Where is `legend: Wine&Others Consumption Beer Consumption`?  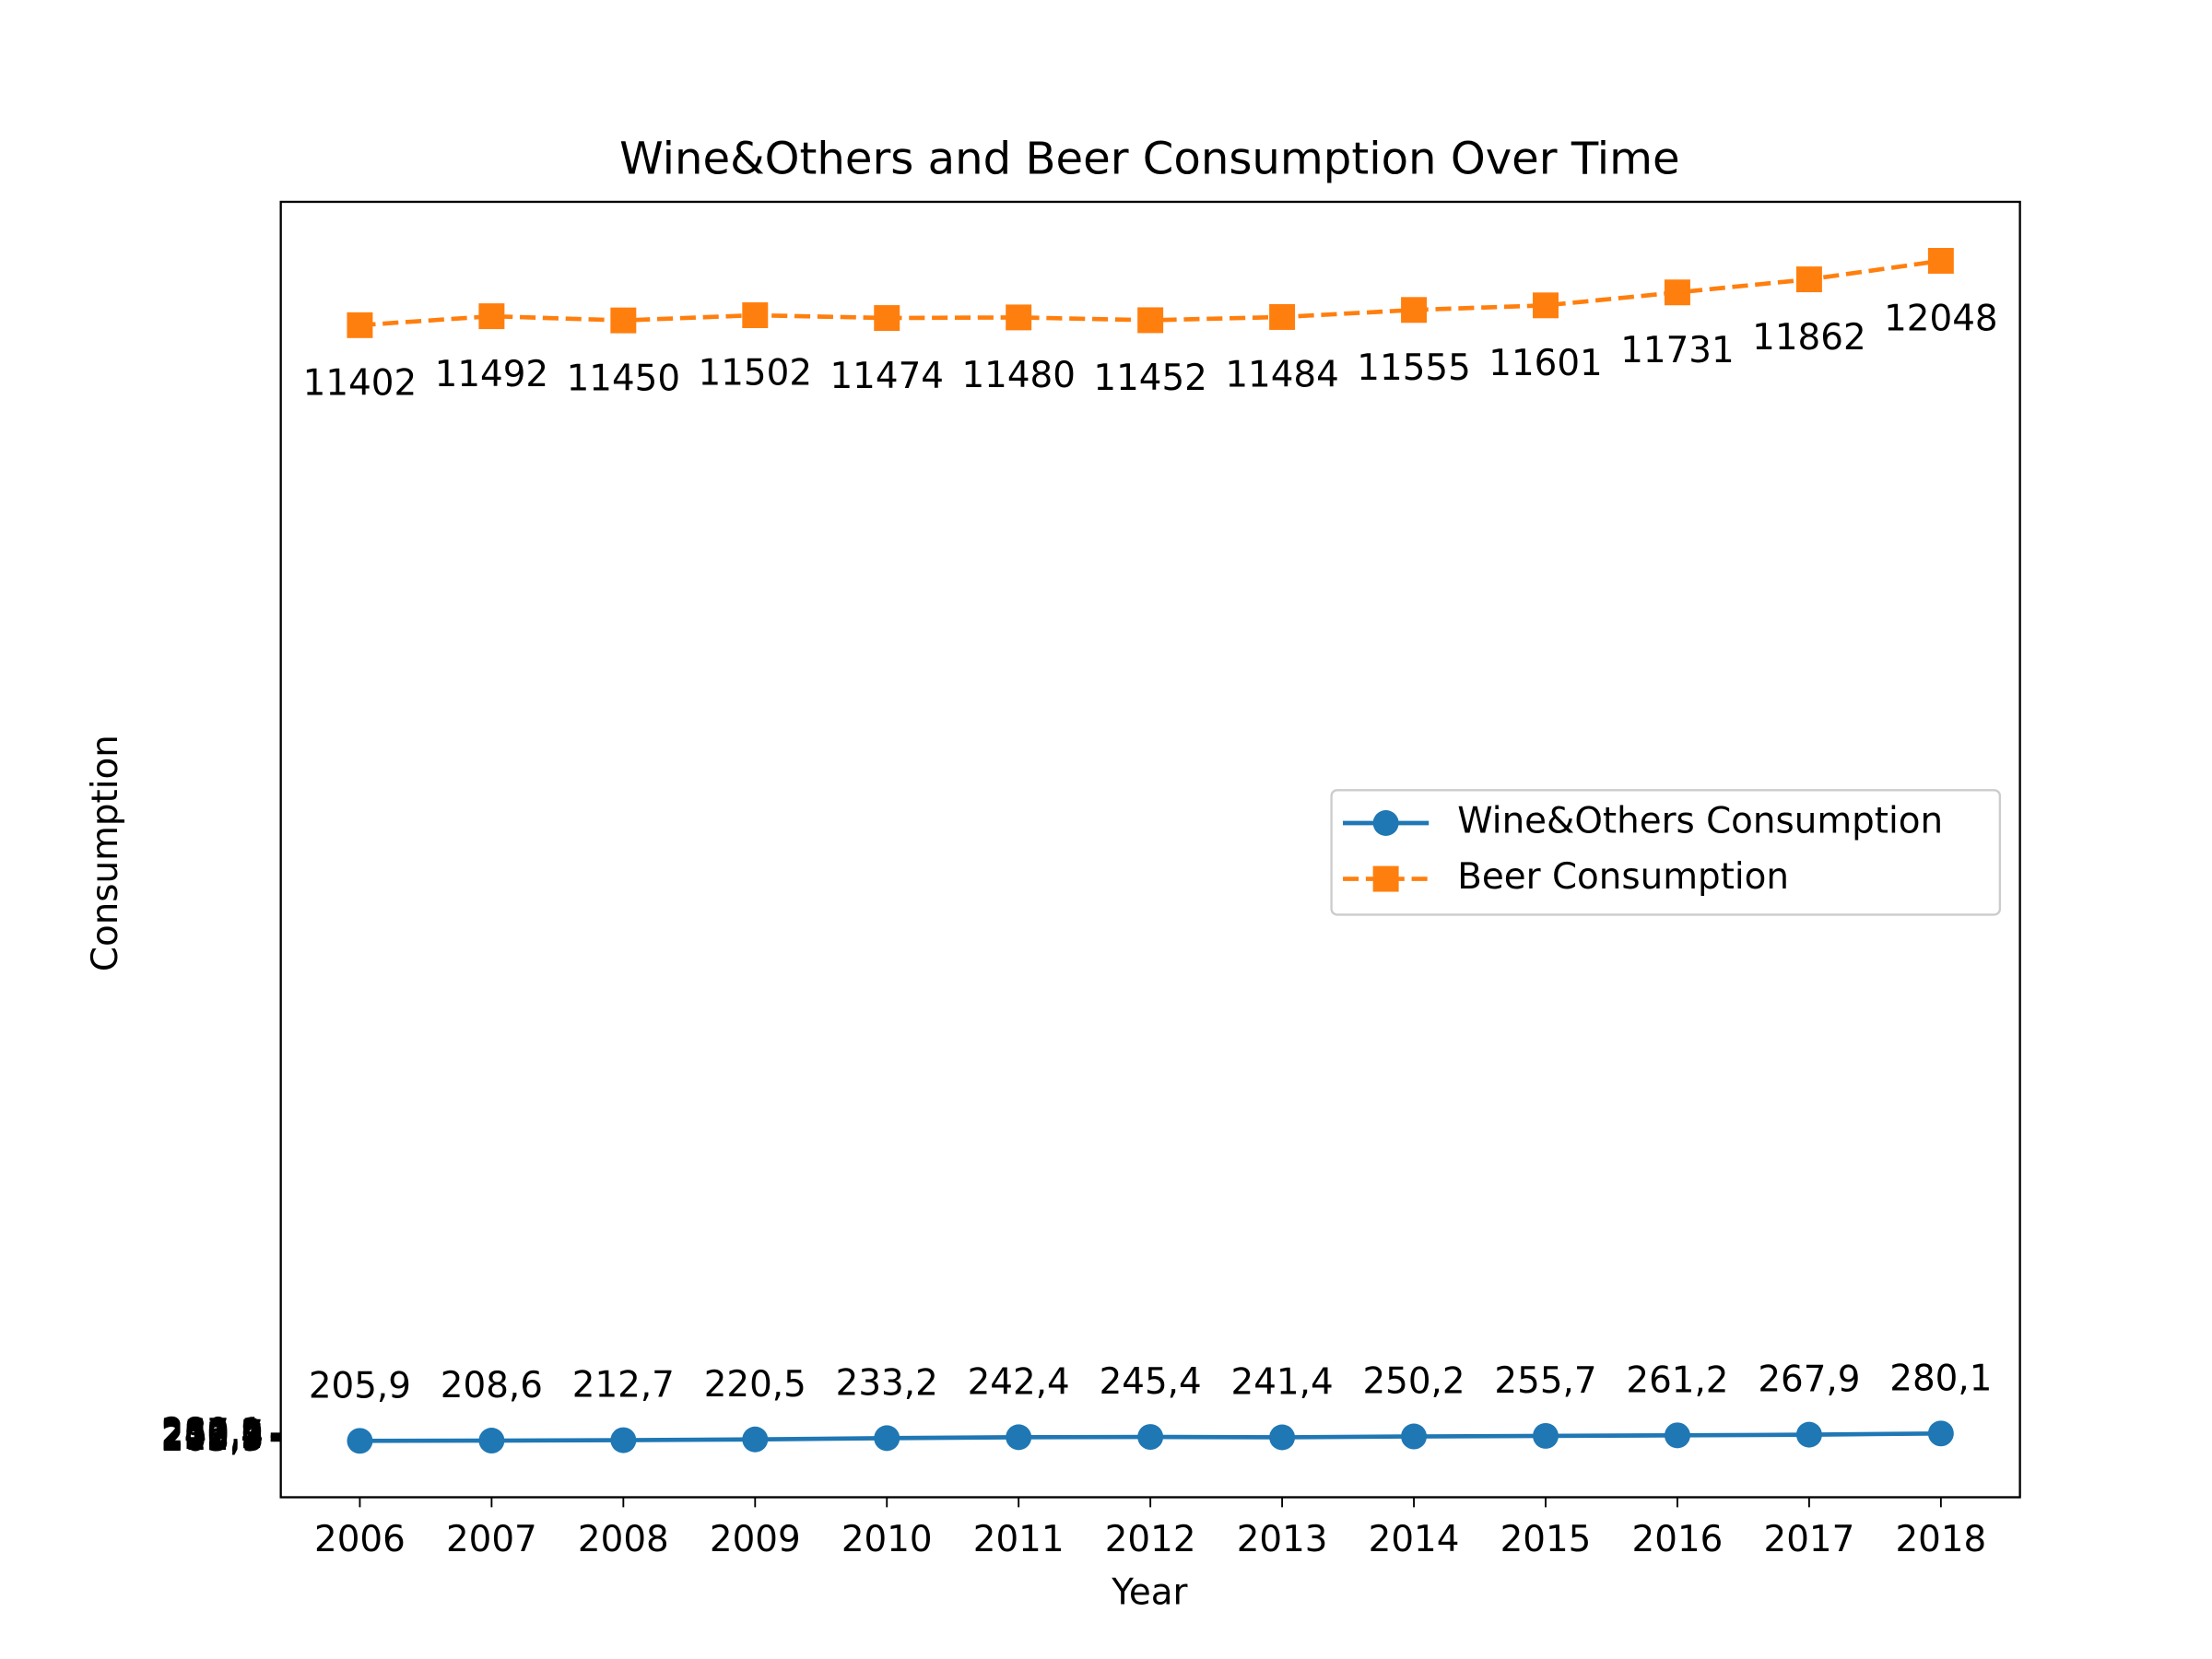
legend: Wine&Others Consumption Beer Consumption is located at coordinates (1666, 852).